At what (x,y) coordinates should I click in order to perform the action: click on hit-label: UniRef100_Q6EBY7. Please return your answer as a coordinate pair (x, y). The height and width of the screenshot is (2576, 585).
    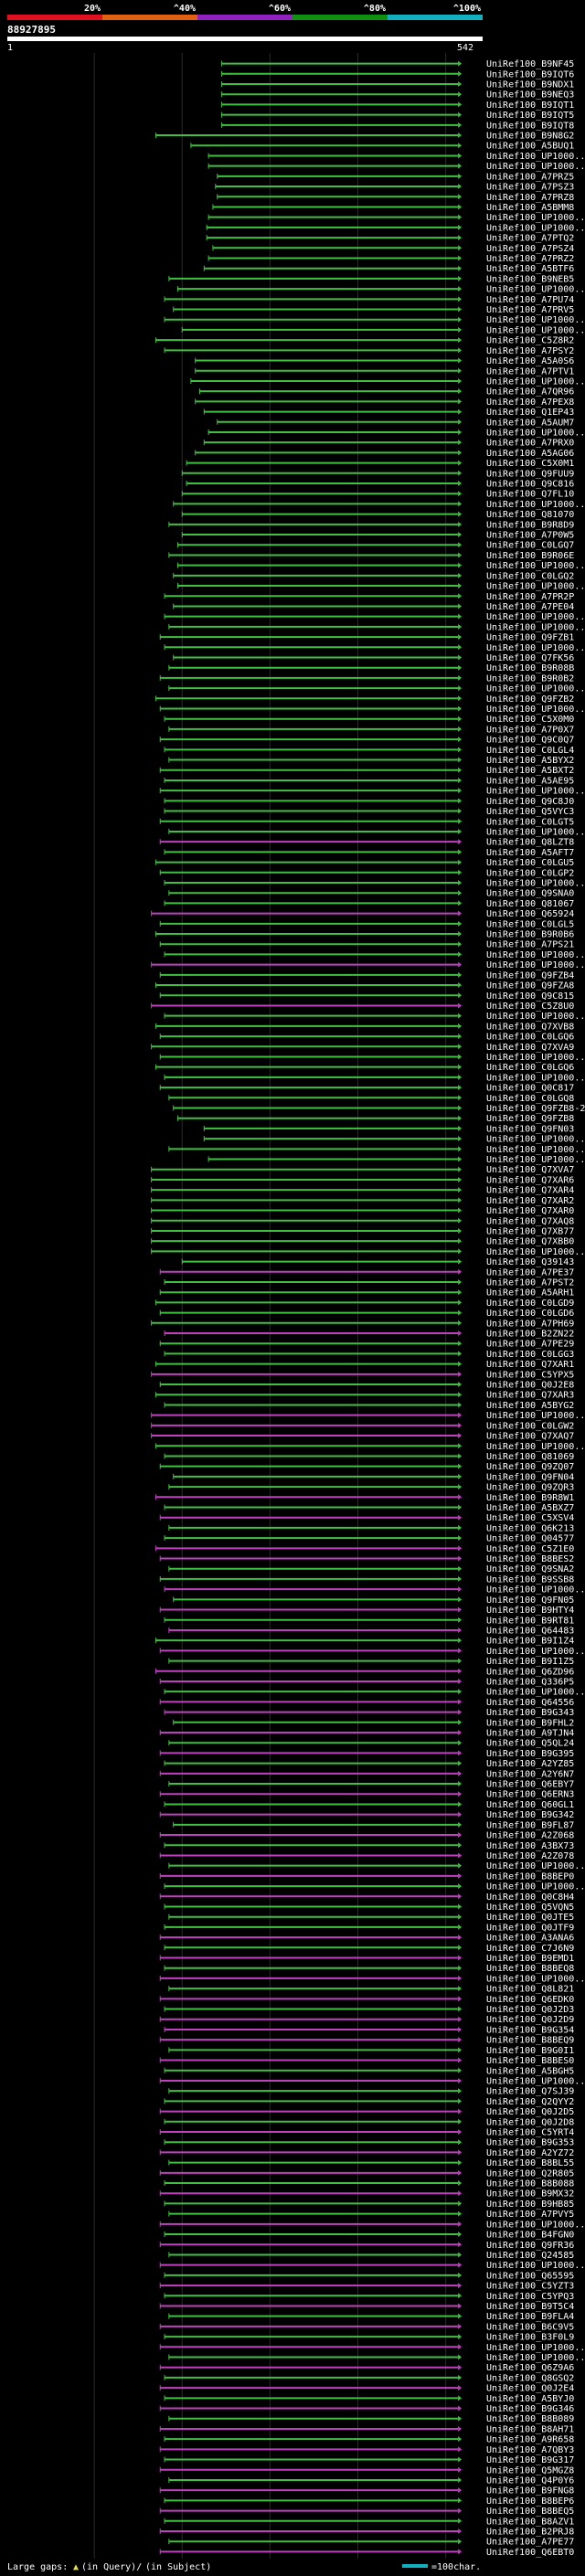
    Looking at the image, I should click on (530, 1785).